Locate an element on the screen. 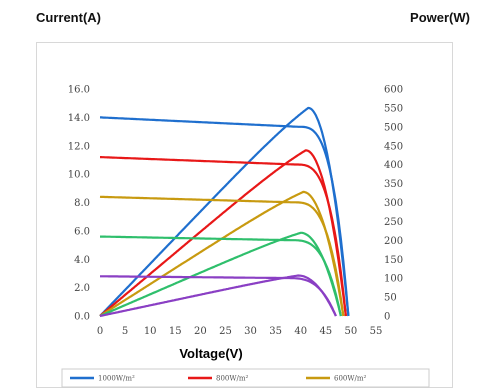 This screenshot has width=481, height=392. y-right-tick-label: 0 is located at coordinates (387, 317).